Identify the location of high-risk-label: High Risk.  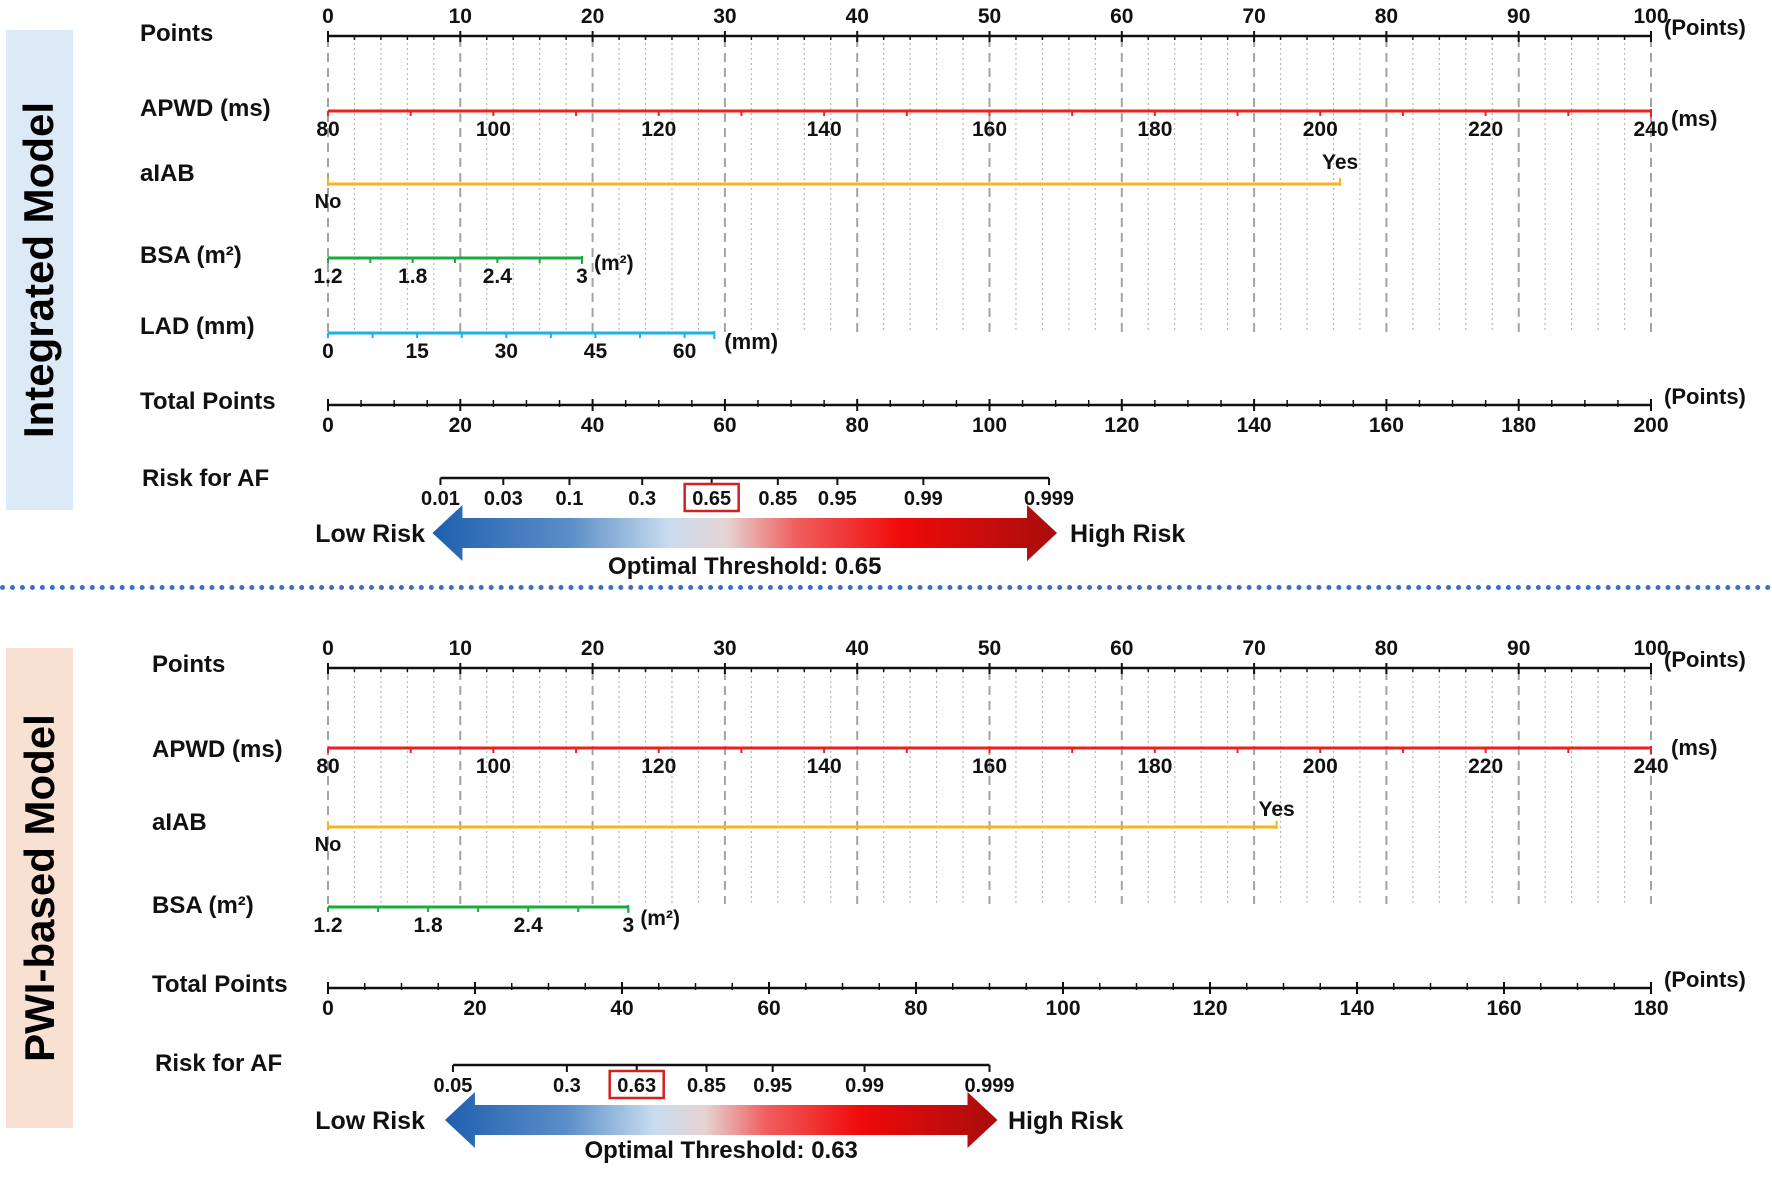
(1127, 534).